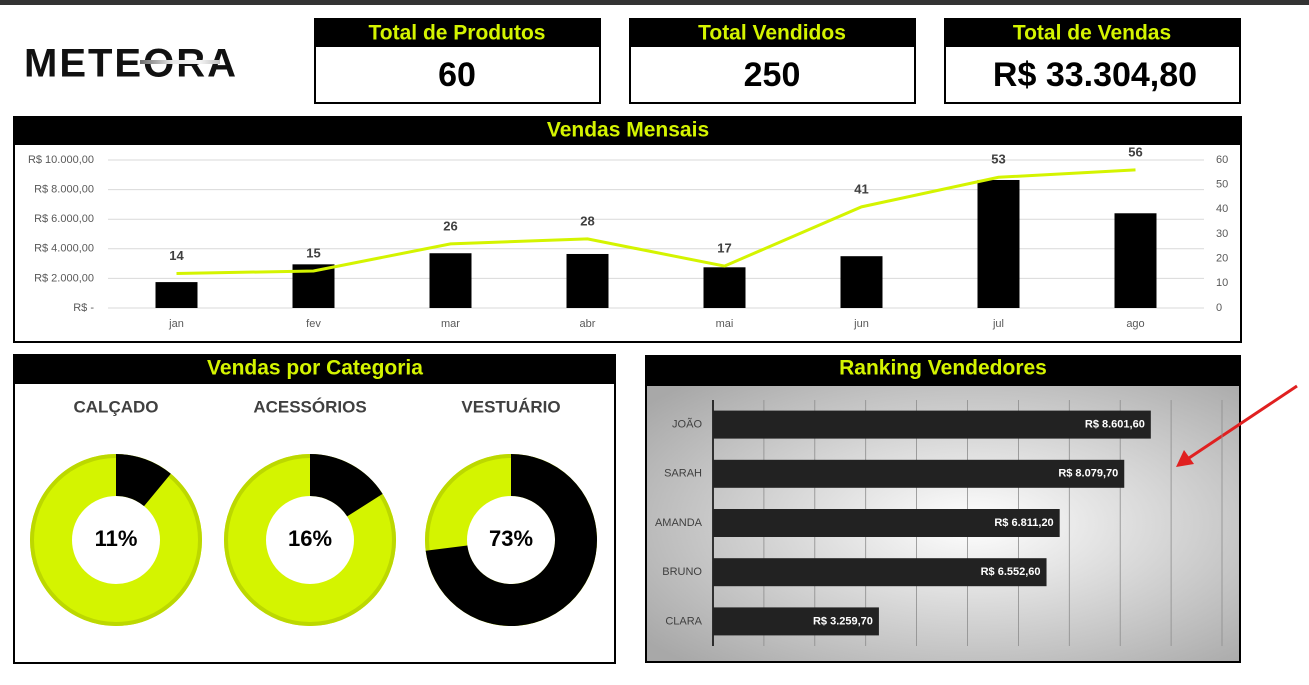 The height and width of the screenshot is (685, 1309). I want to click on donut-label: 73%, so click(511, 538).